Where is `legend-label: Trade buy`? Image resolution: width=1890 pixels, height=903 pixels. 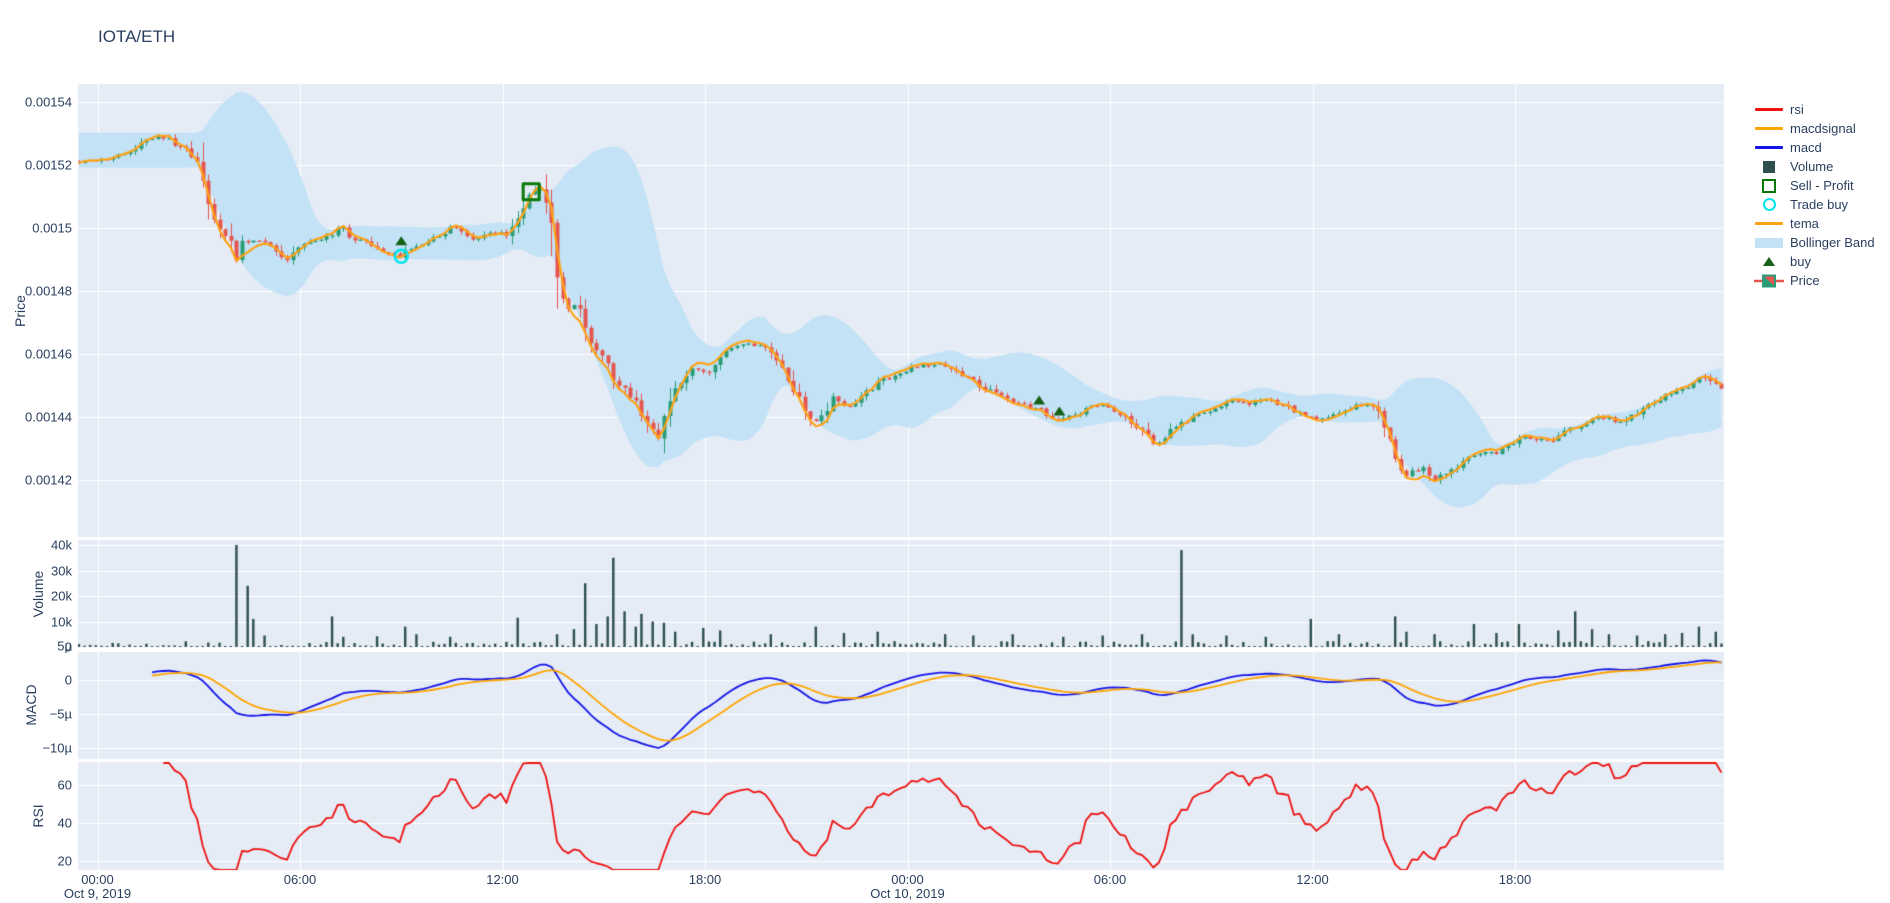 legend-label: Trade buy is located at coordinates (1819, 204).